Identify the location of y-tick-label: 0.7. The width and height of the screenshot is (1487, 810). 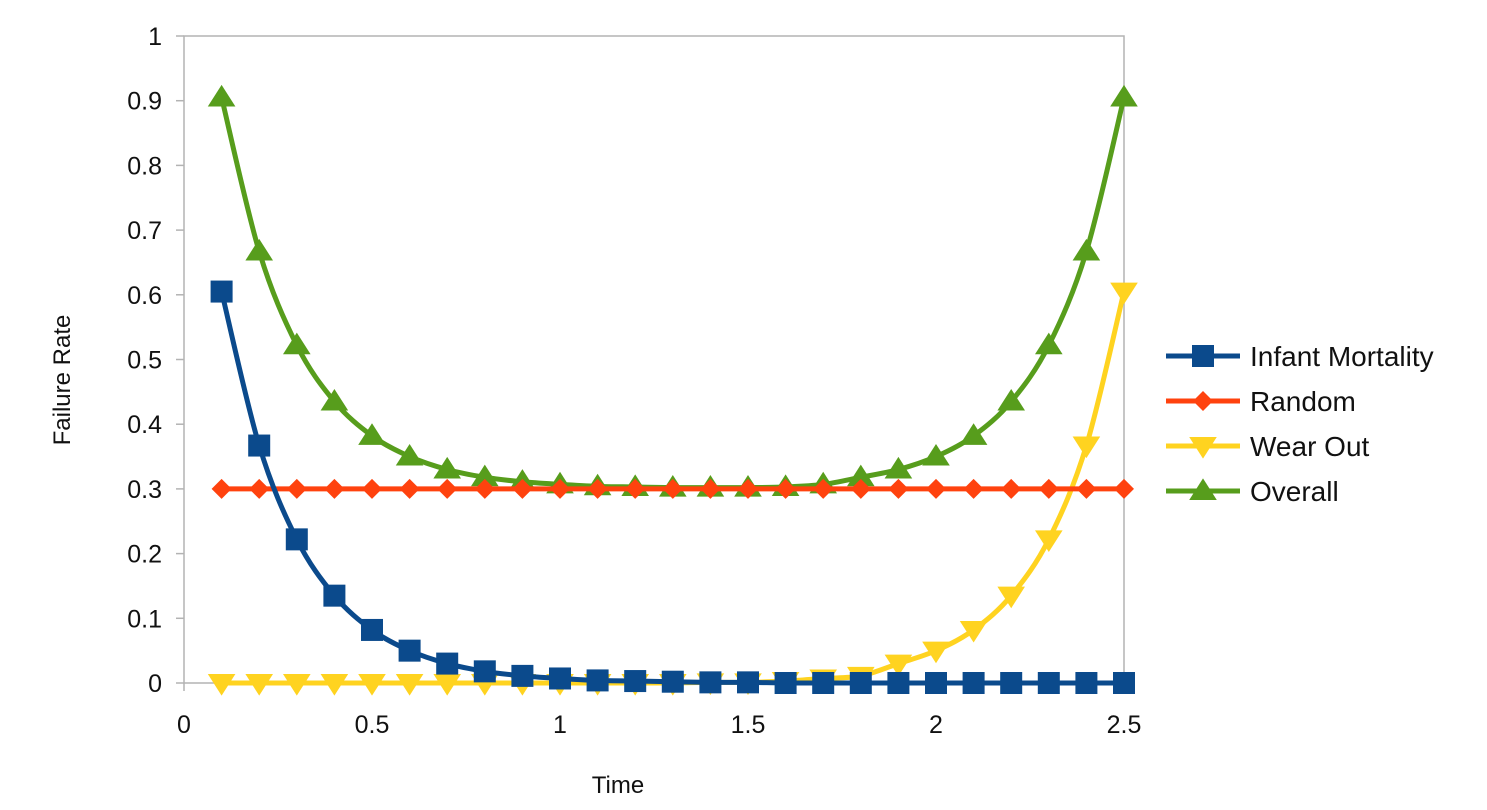
(144, 231).